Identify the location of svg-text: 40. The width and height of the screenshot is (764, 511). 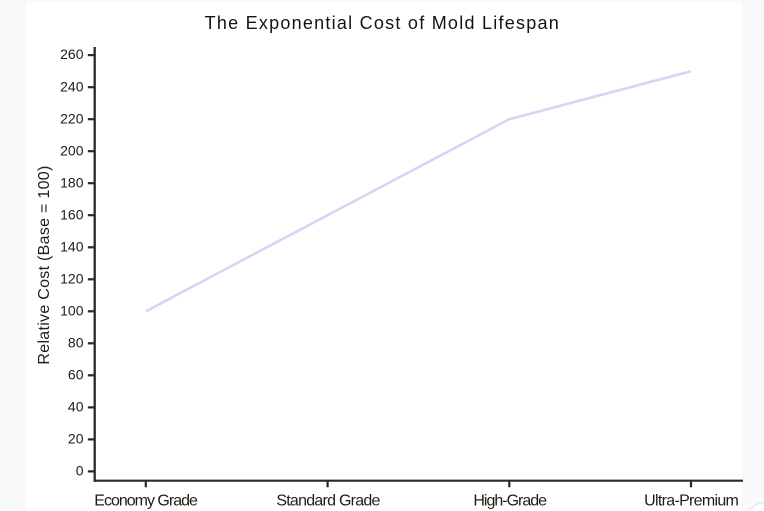
(76, 407).